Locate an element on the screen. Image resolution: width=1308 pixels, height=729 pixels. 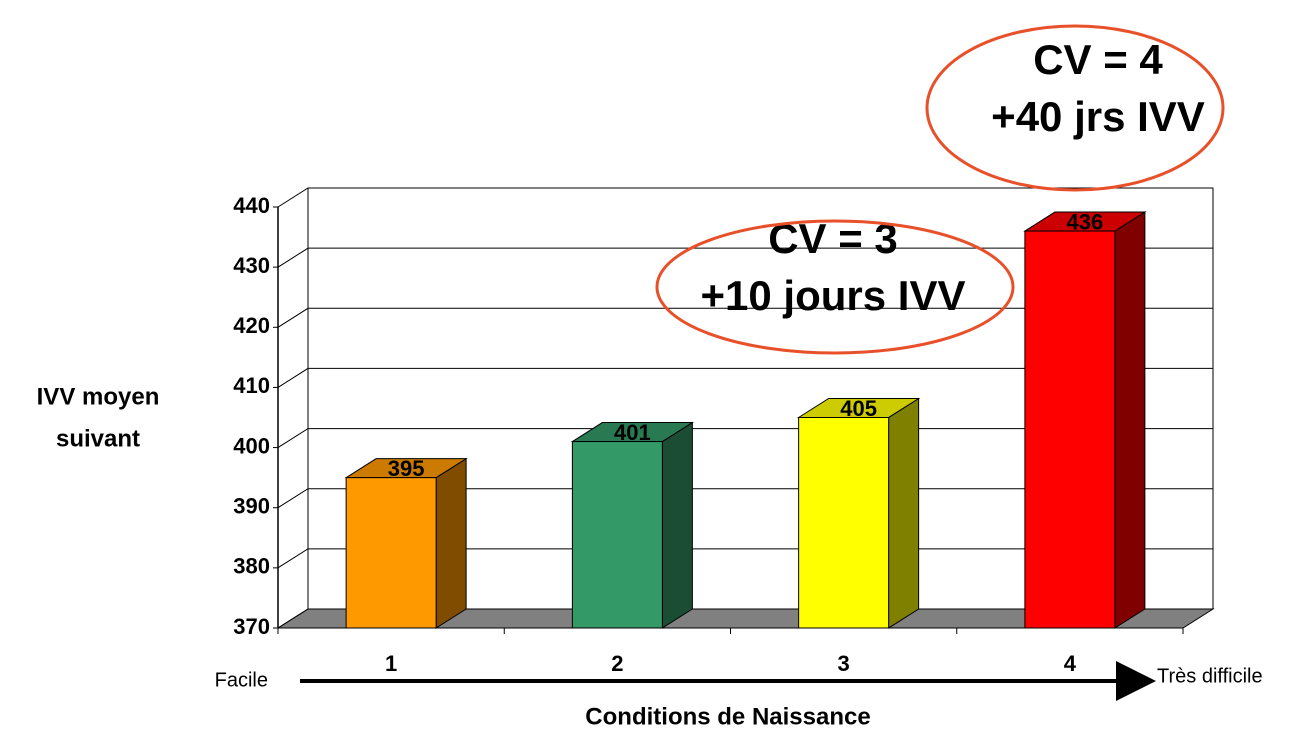
value-label: 395 is located at coordinates (406, 468).